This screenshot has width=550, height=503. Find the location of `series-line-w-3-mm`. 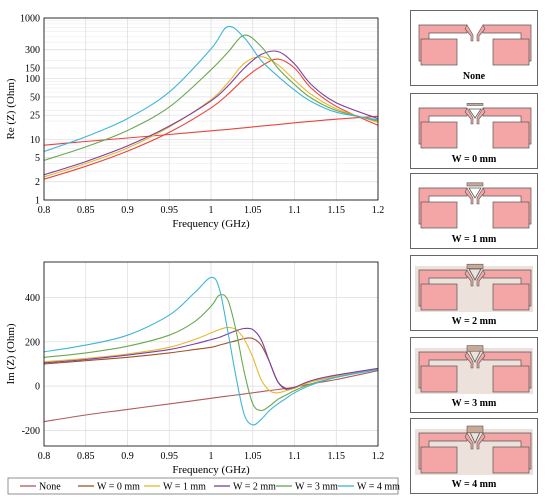

series-line-w-3-mm is located at coordinates (211, 353).